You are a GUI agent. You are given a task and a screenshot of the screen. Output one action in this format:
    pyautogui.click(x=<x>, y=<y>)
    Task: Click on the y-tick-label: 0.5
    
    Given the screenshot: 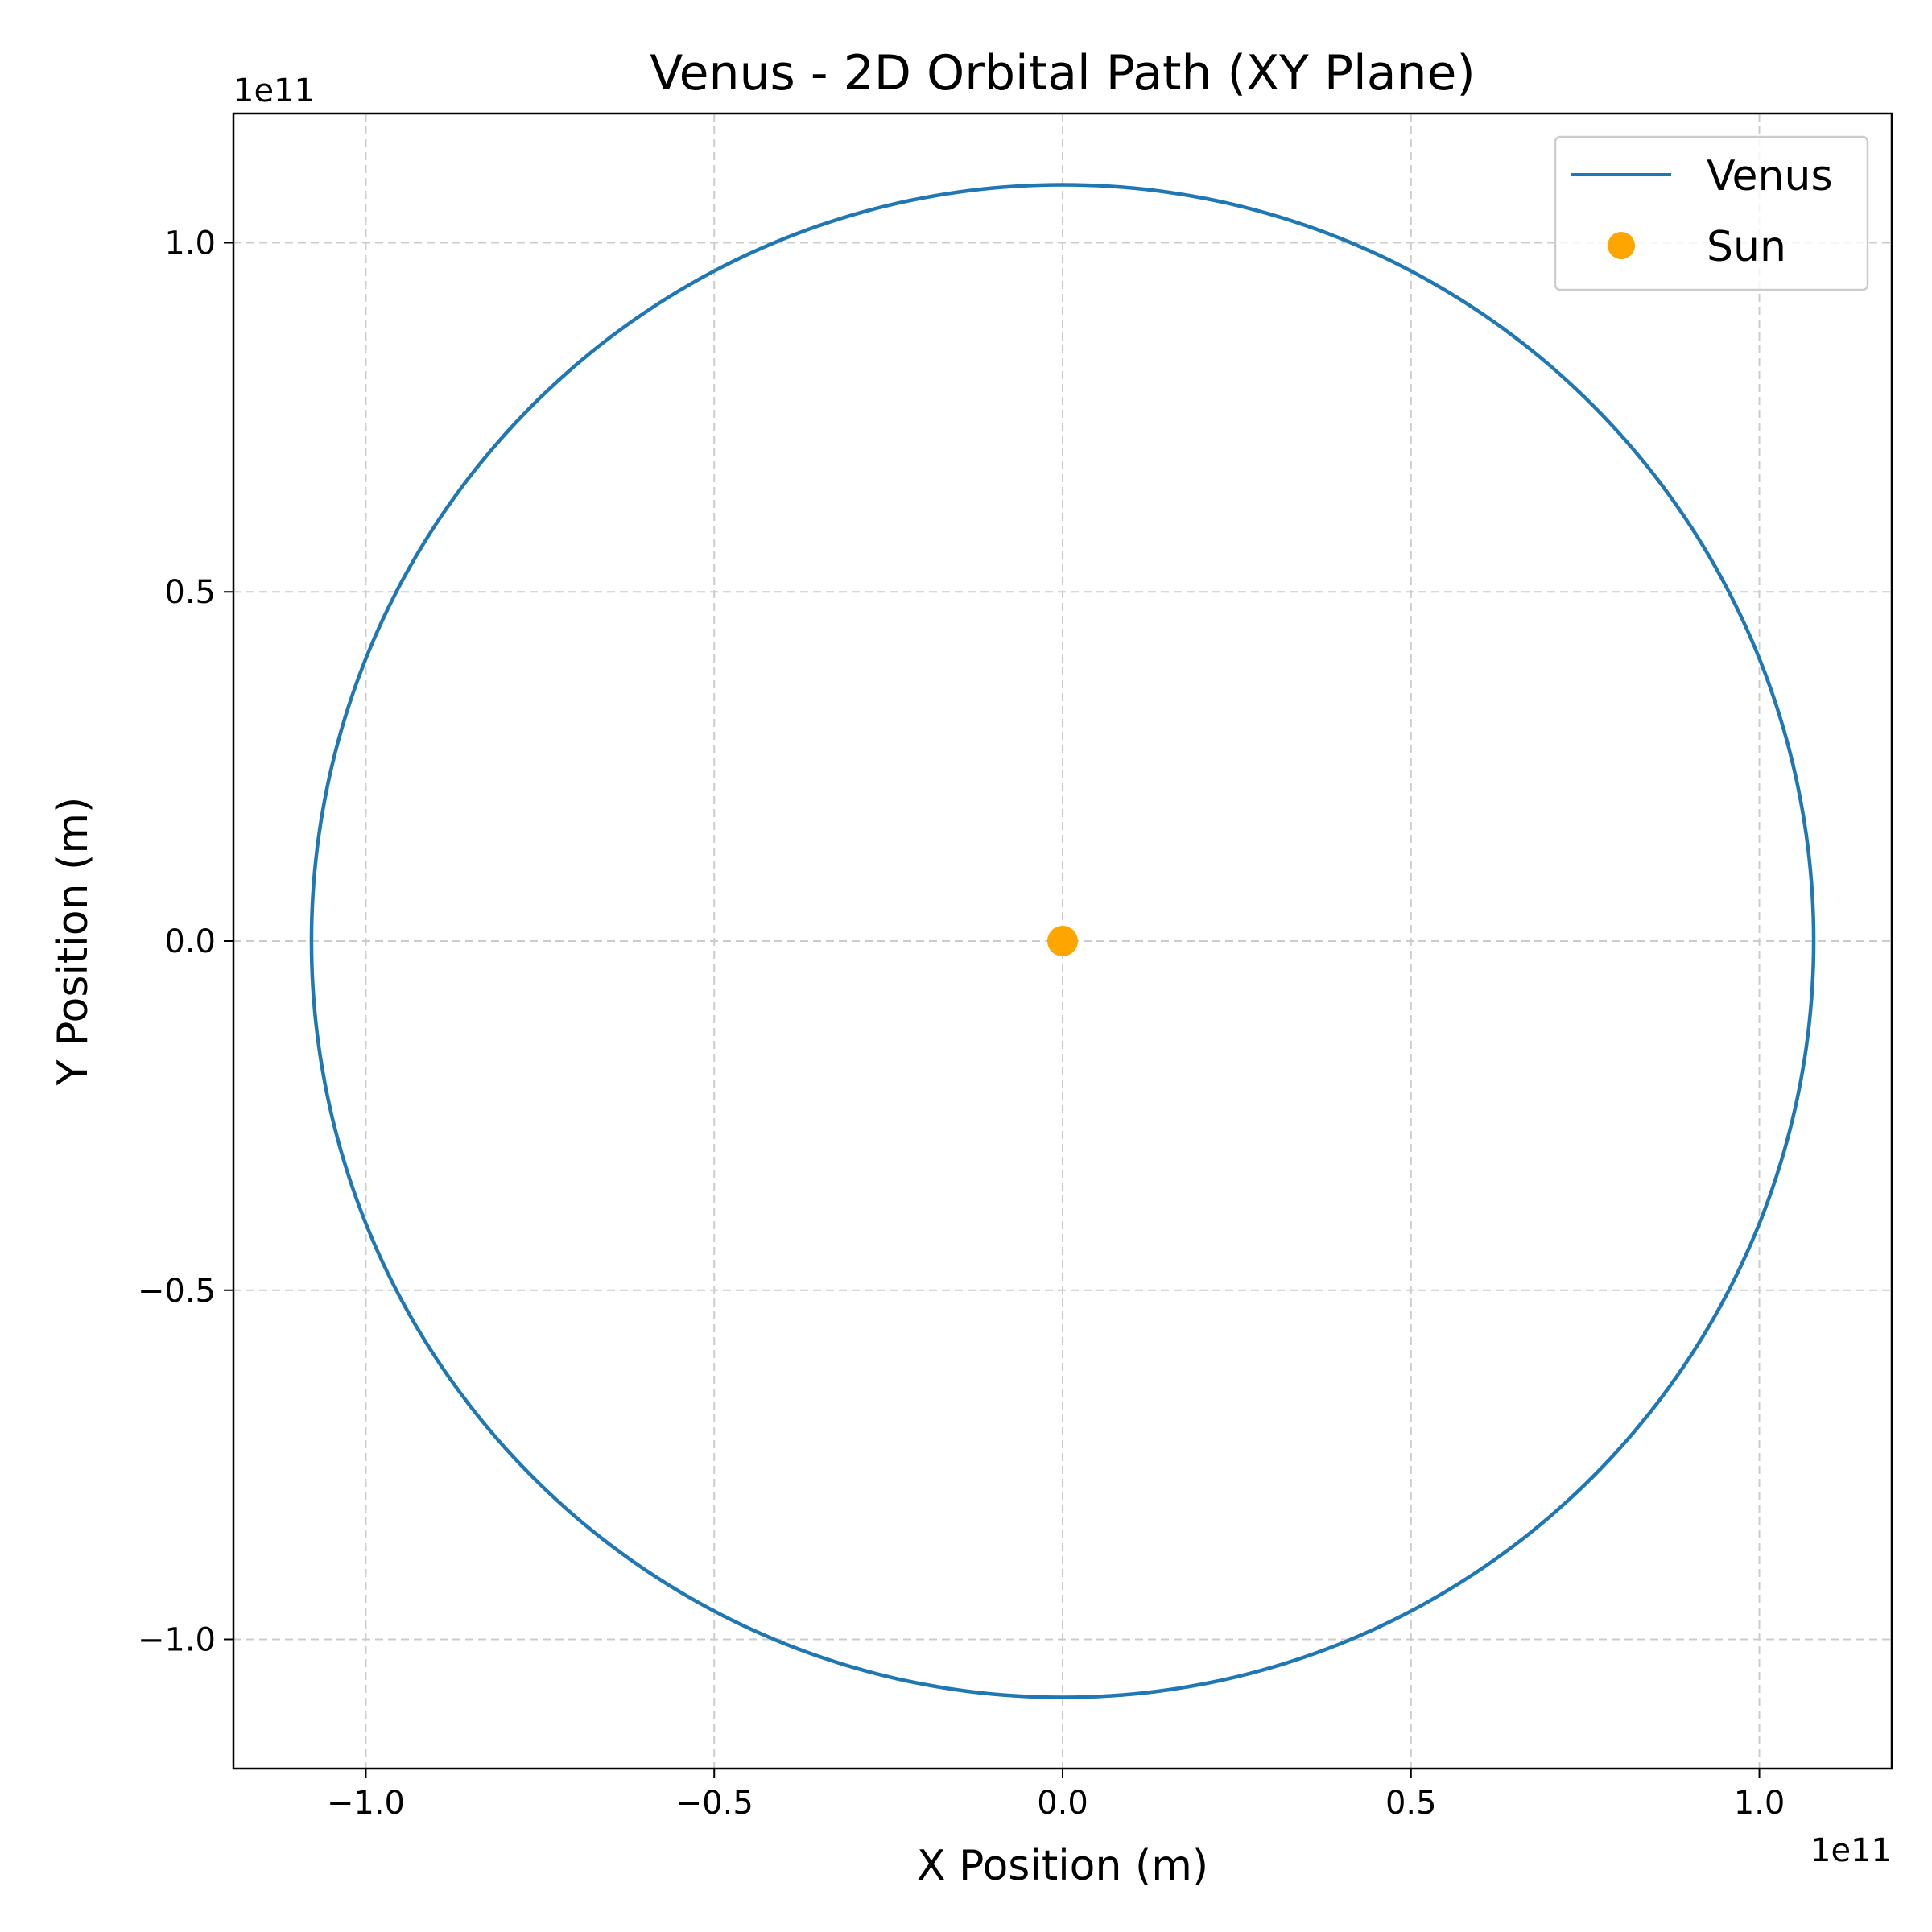 What is the action you would take?
    pyautogui.click(x=190, y=592)
    